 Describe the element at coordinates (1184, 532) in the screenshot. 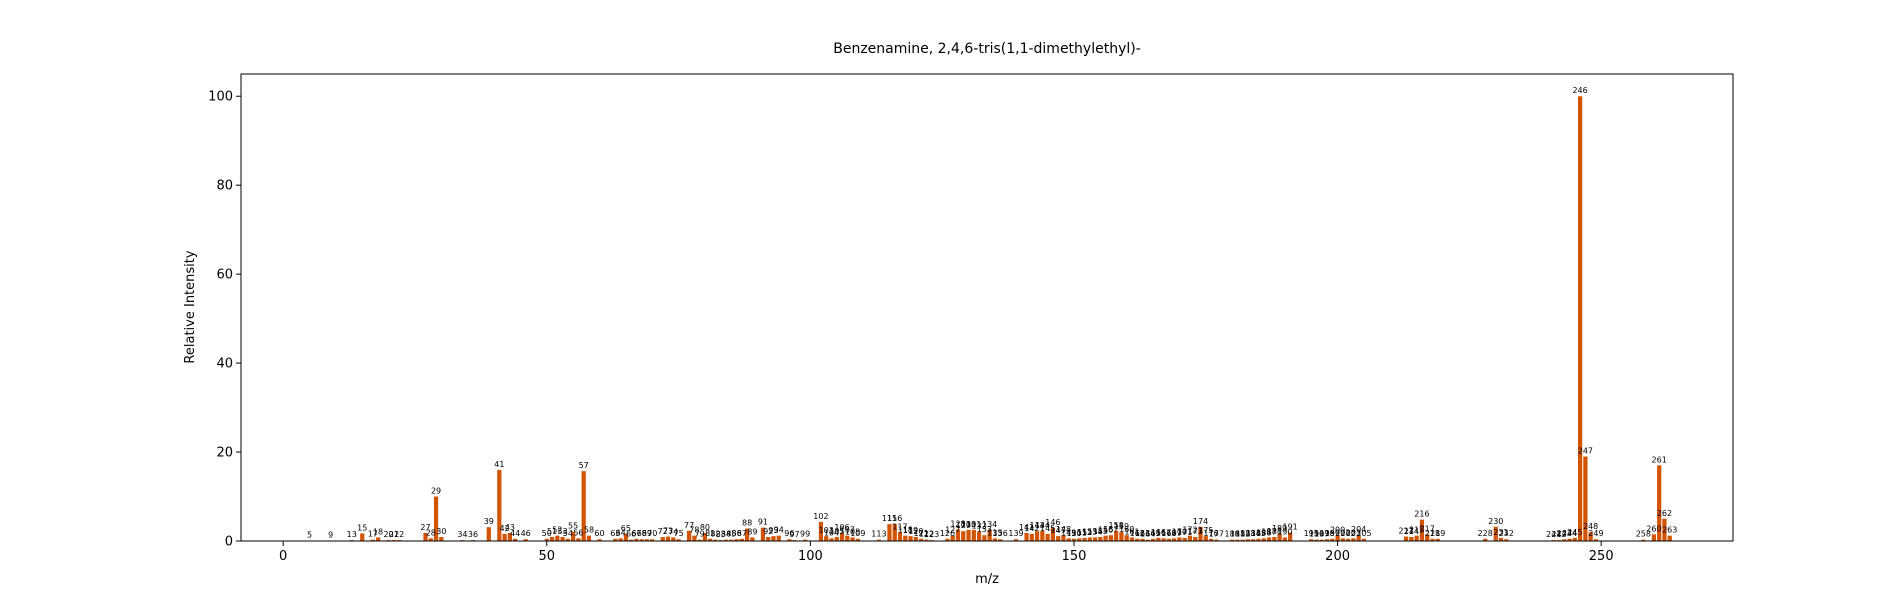

I see `peak-label-171: 171` at that location.